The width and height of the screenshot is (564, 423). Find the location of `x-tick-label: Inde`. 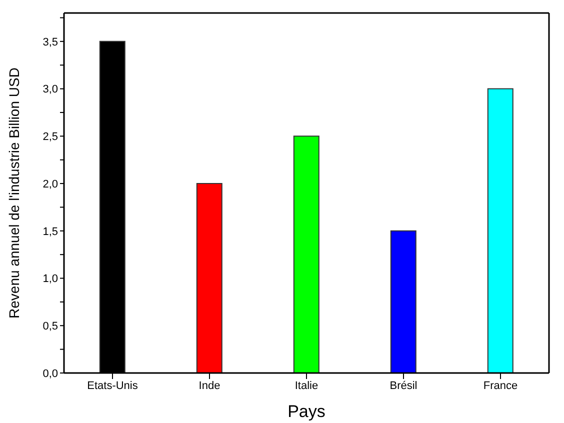

x-tick-label: Inde is located at coordinates (209, 386).